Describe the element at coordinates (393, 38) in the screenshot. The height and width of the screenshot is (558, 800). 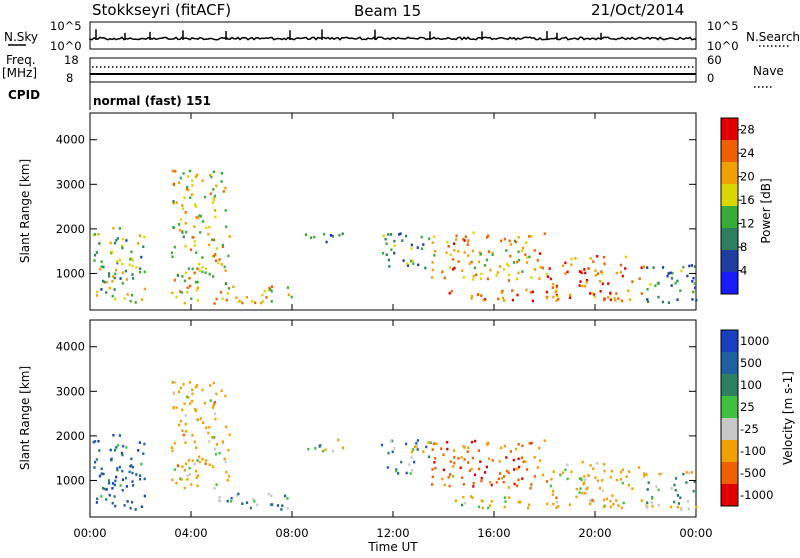
I see `nsky-trace` at that location.